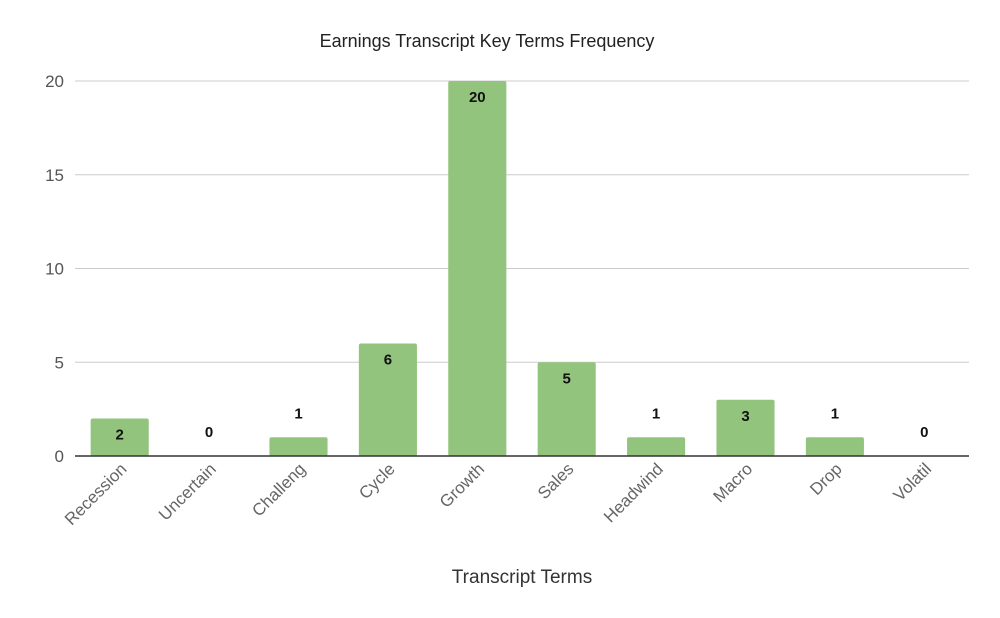 Image resolution: width=1000 pixels, height=618 pixels. What do you see at coordinates (388, 360) in the screenshot?
I see `data-label-cycle: 6` at bounding box center [388, 360].